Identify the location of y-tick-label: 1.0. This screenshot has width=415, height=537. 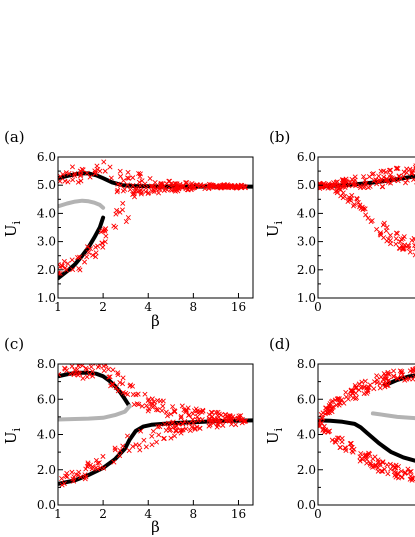
(306, 298).